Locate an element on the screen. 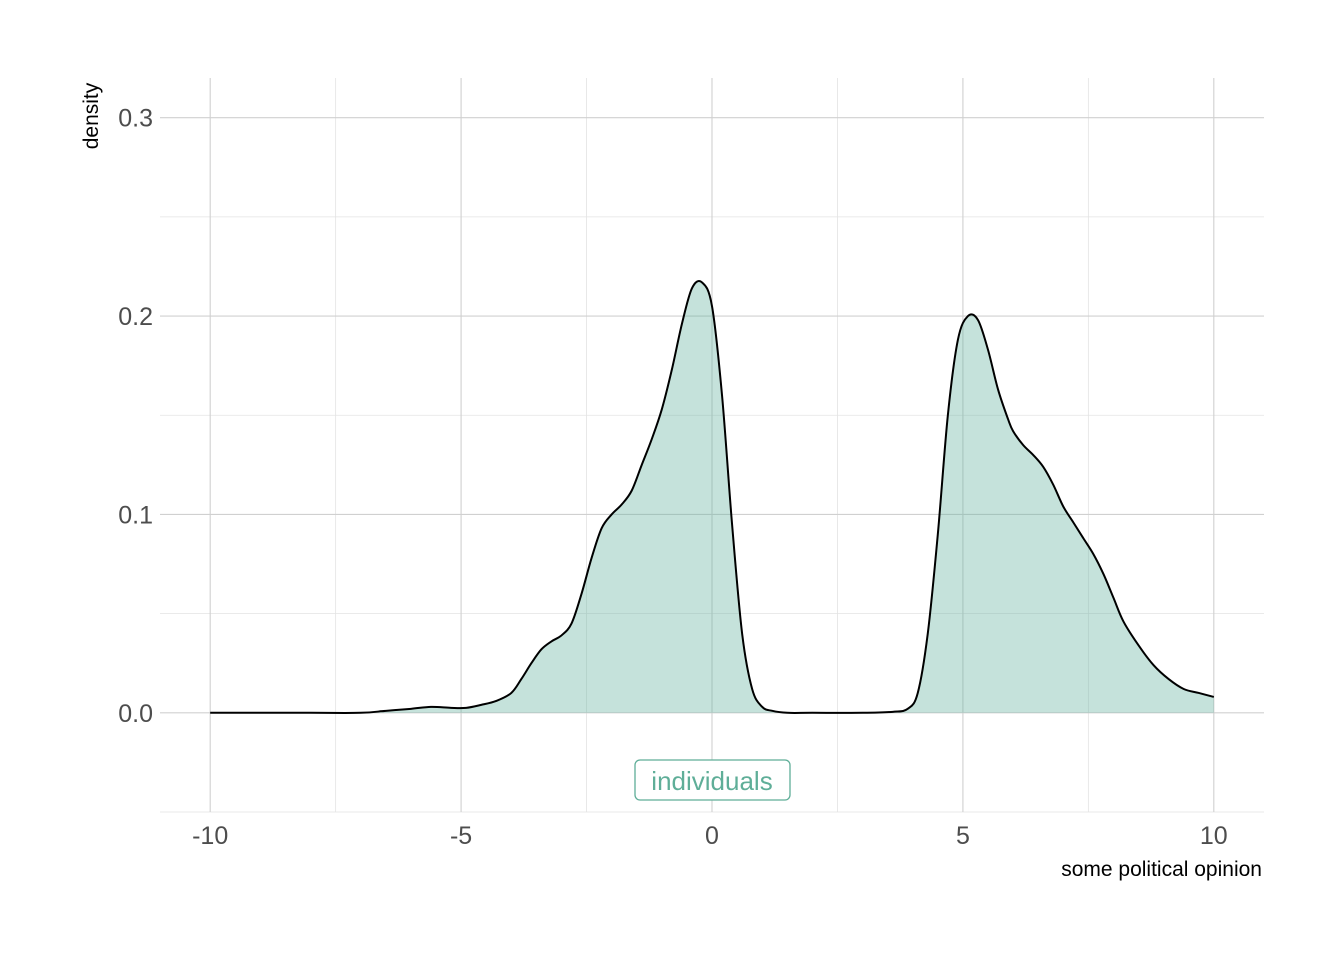 Image resolution: width=1344 pixels, height=960 pixels. y-tick-label: 0.1 is located at coordinates (135, 515).